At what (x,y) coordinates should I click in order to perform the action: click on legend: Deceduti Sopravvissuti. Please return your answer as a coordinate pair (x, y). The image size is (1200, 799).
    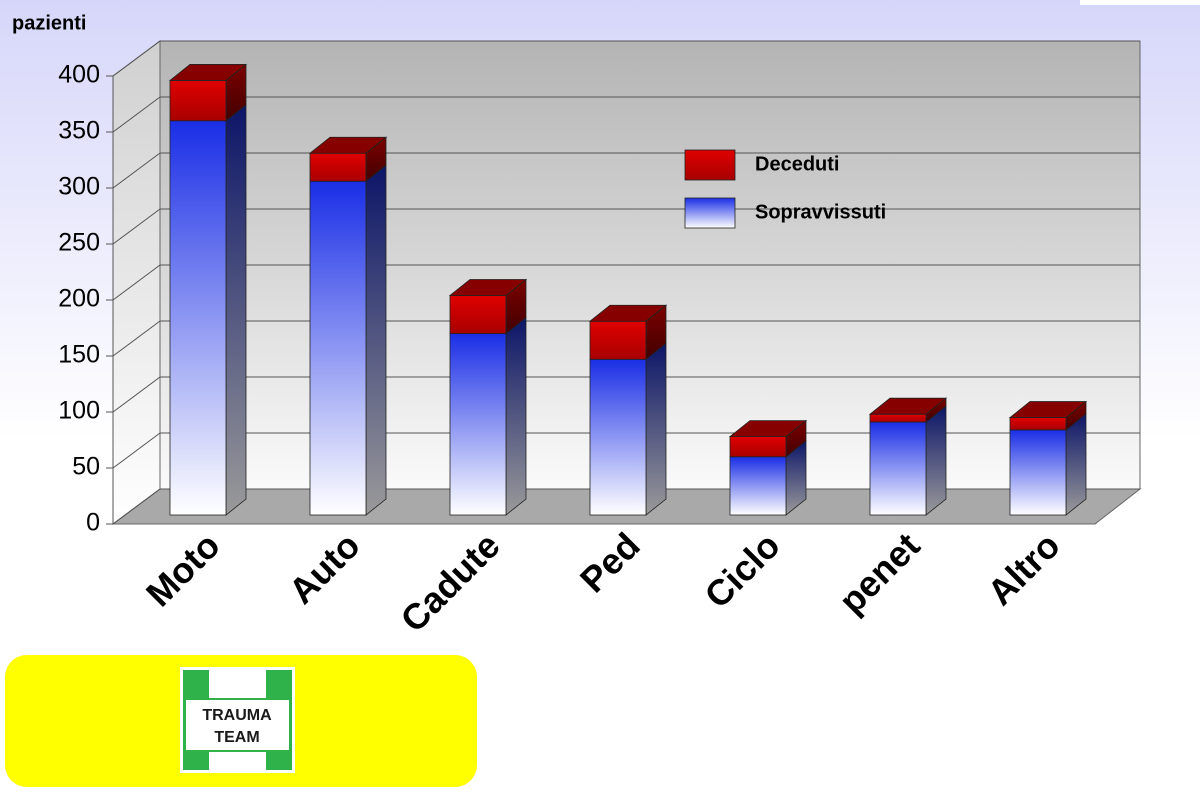
    Looking at the image, I should click on (785, 189).